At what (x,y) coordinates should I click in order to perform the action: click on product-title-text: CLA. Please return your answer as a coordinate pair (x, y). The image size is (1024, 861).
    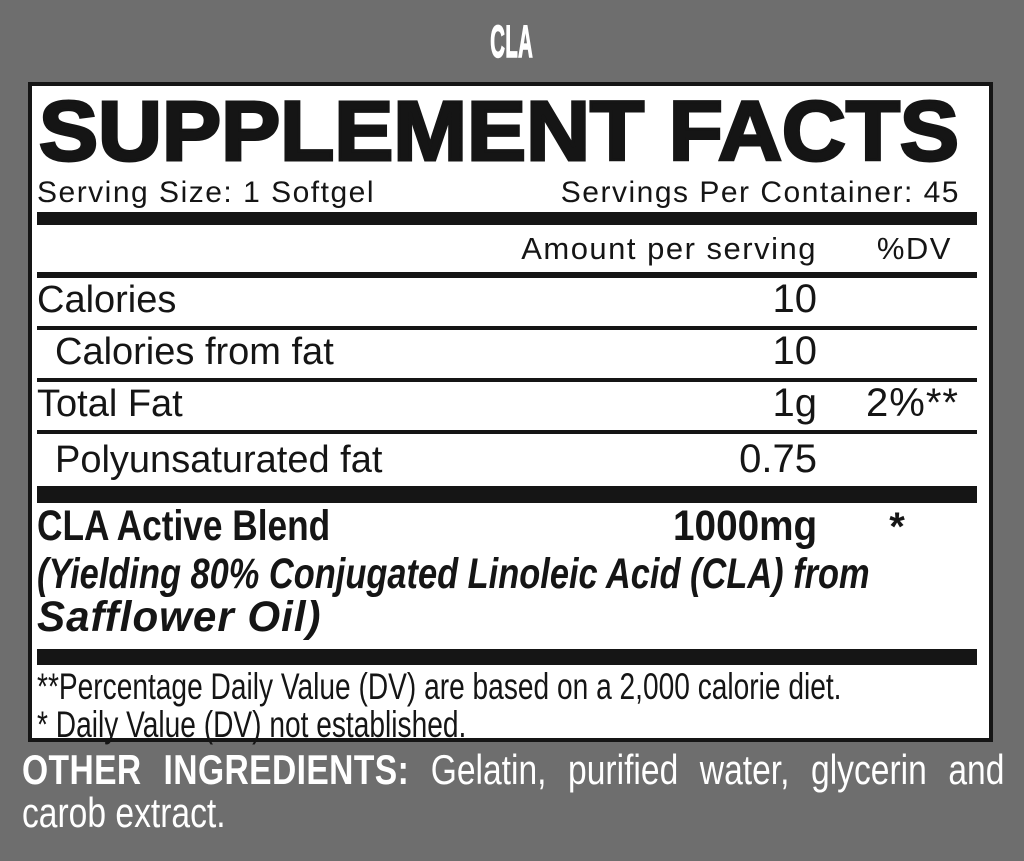
    Looking at the image, I should click on (512, 41).